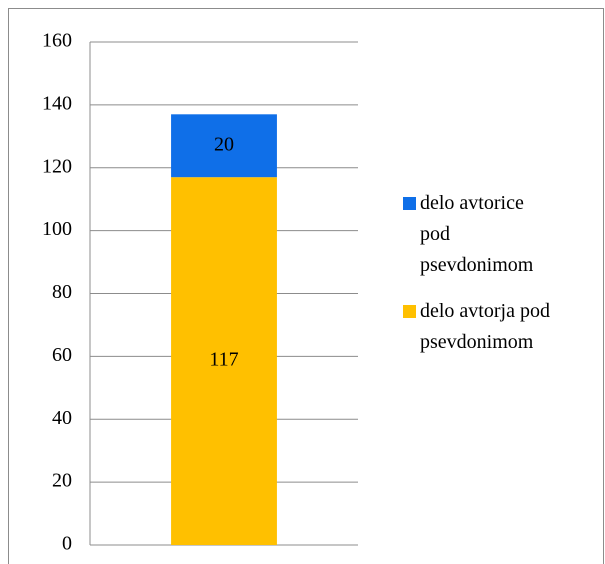  Describe the element at coordinates (485, 326) in the screenshot. I see `legend-label: delo avtorja pod psevdonimom` at that location.